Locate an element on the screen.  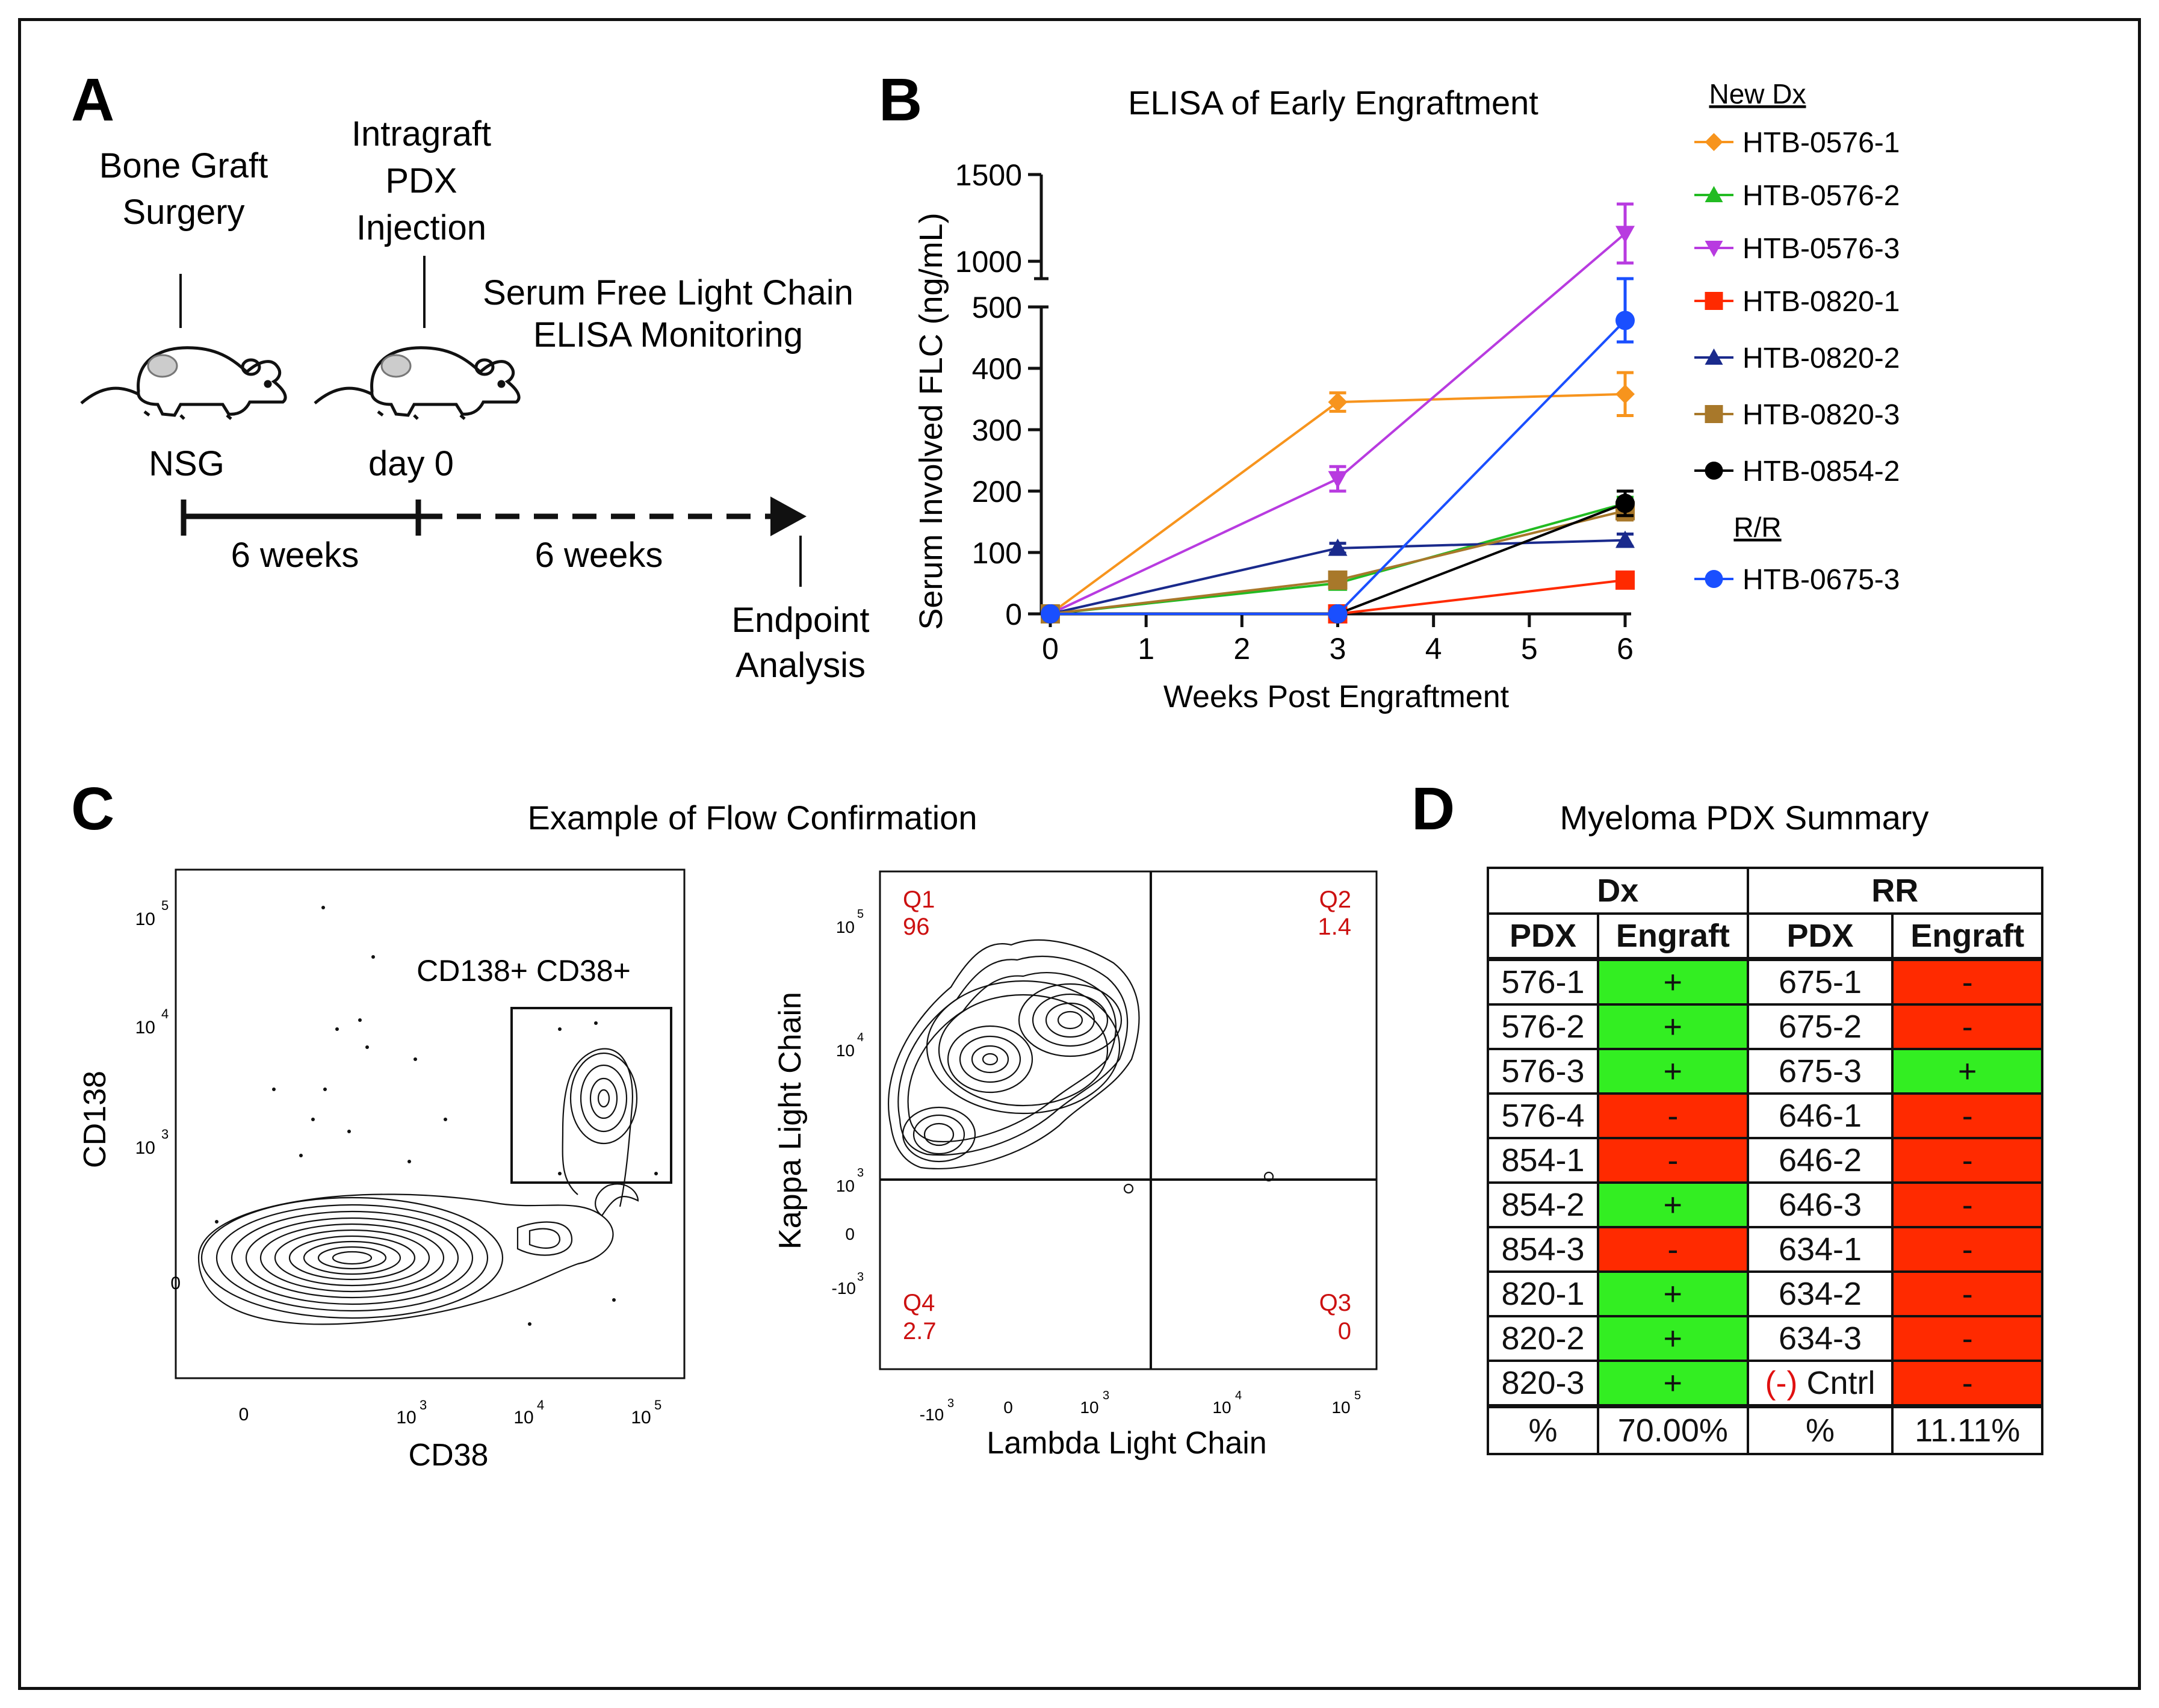
table-row: 820-2 + 634-3 - is located at coordinates (1764, 1338).